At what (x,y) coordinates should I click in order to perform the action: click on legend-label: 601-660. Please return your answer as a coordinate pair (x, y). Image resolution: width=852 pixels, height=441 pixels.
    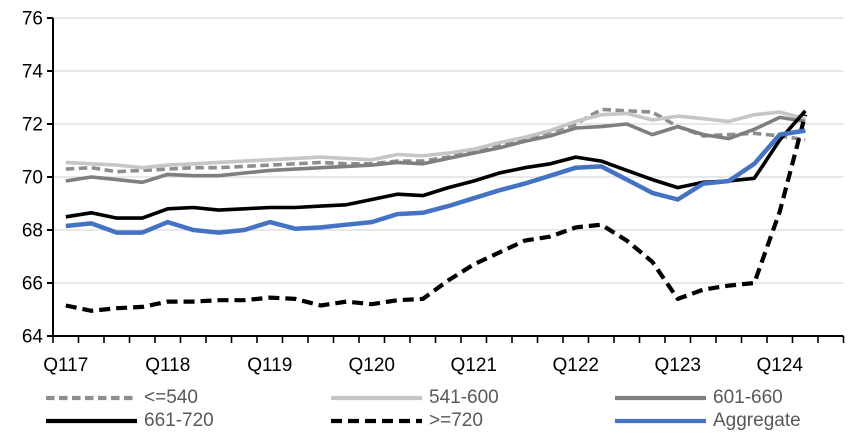
    Looking at the image, I should click on (748, 397).